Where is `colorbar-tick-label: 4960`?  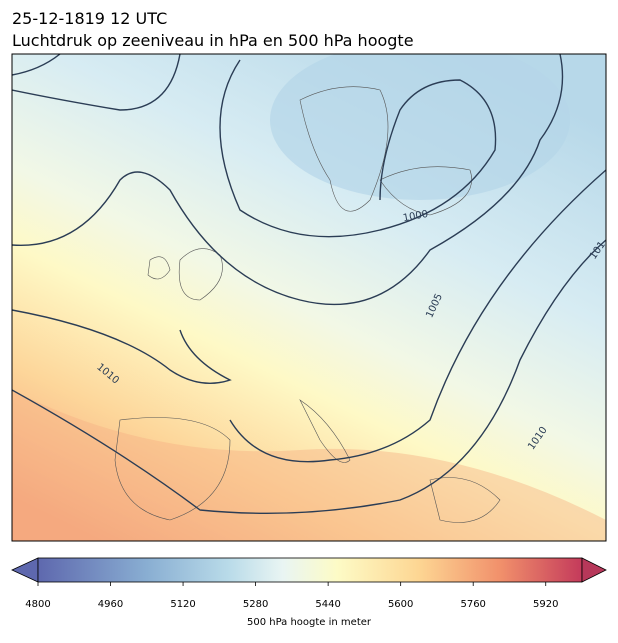
colorbar-tick-label: 4960 is located at coordinates (110, 604).